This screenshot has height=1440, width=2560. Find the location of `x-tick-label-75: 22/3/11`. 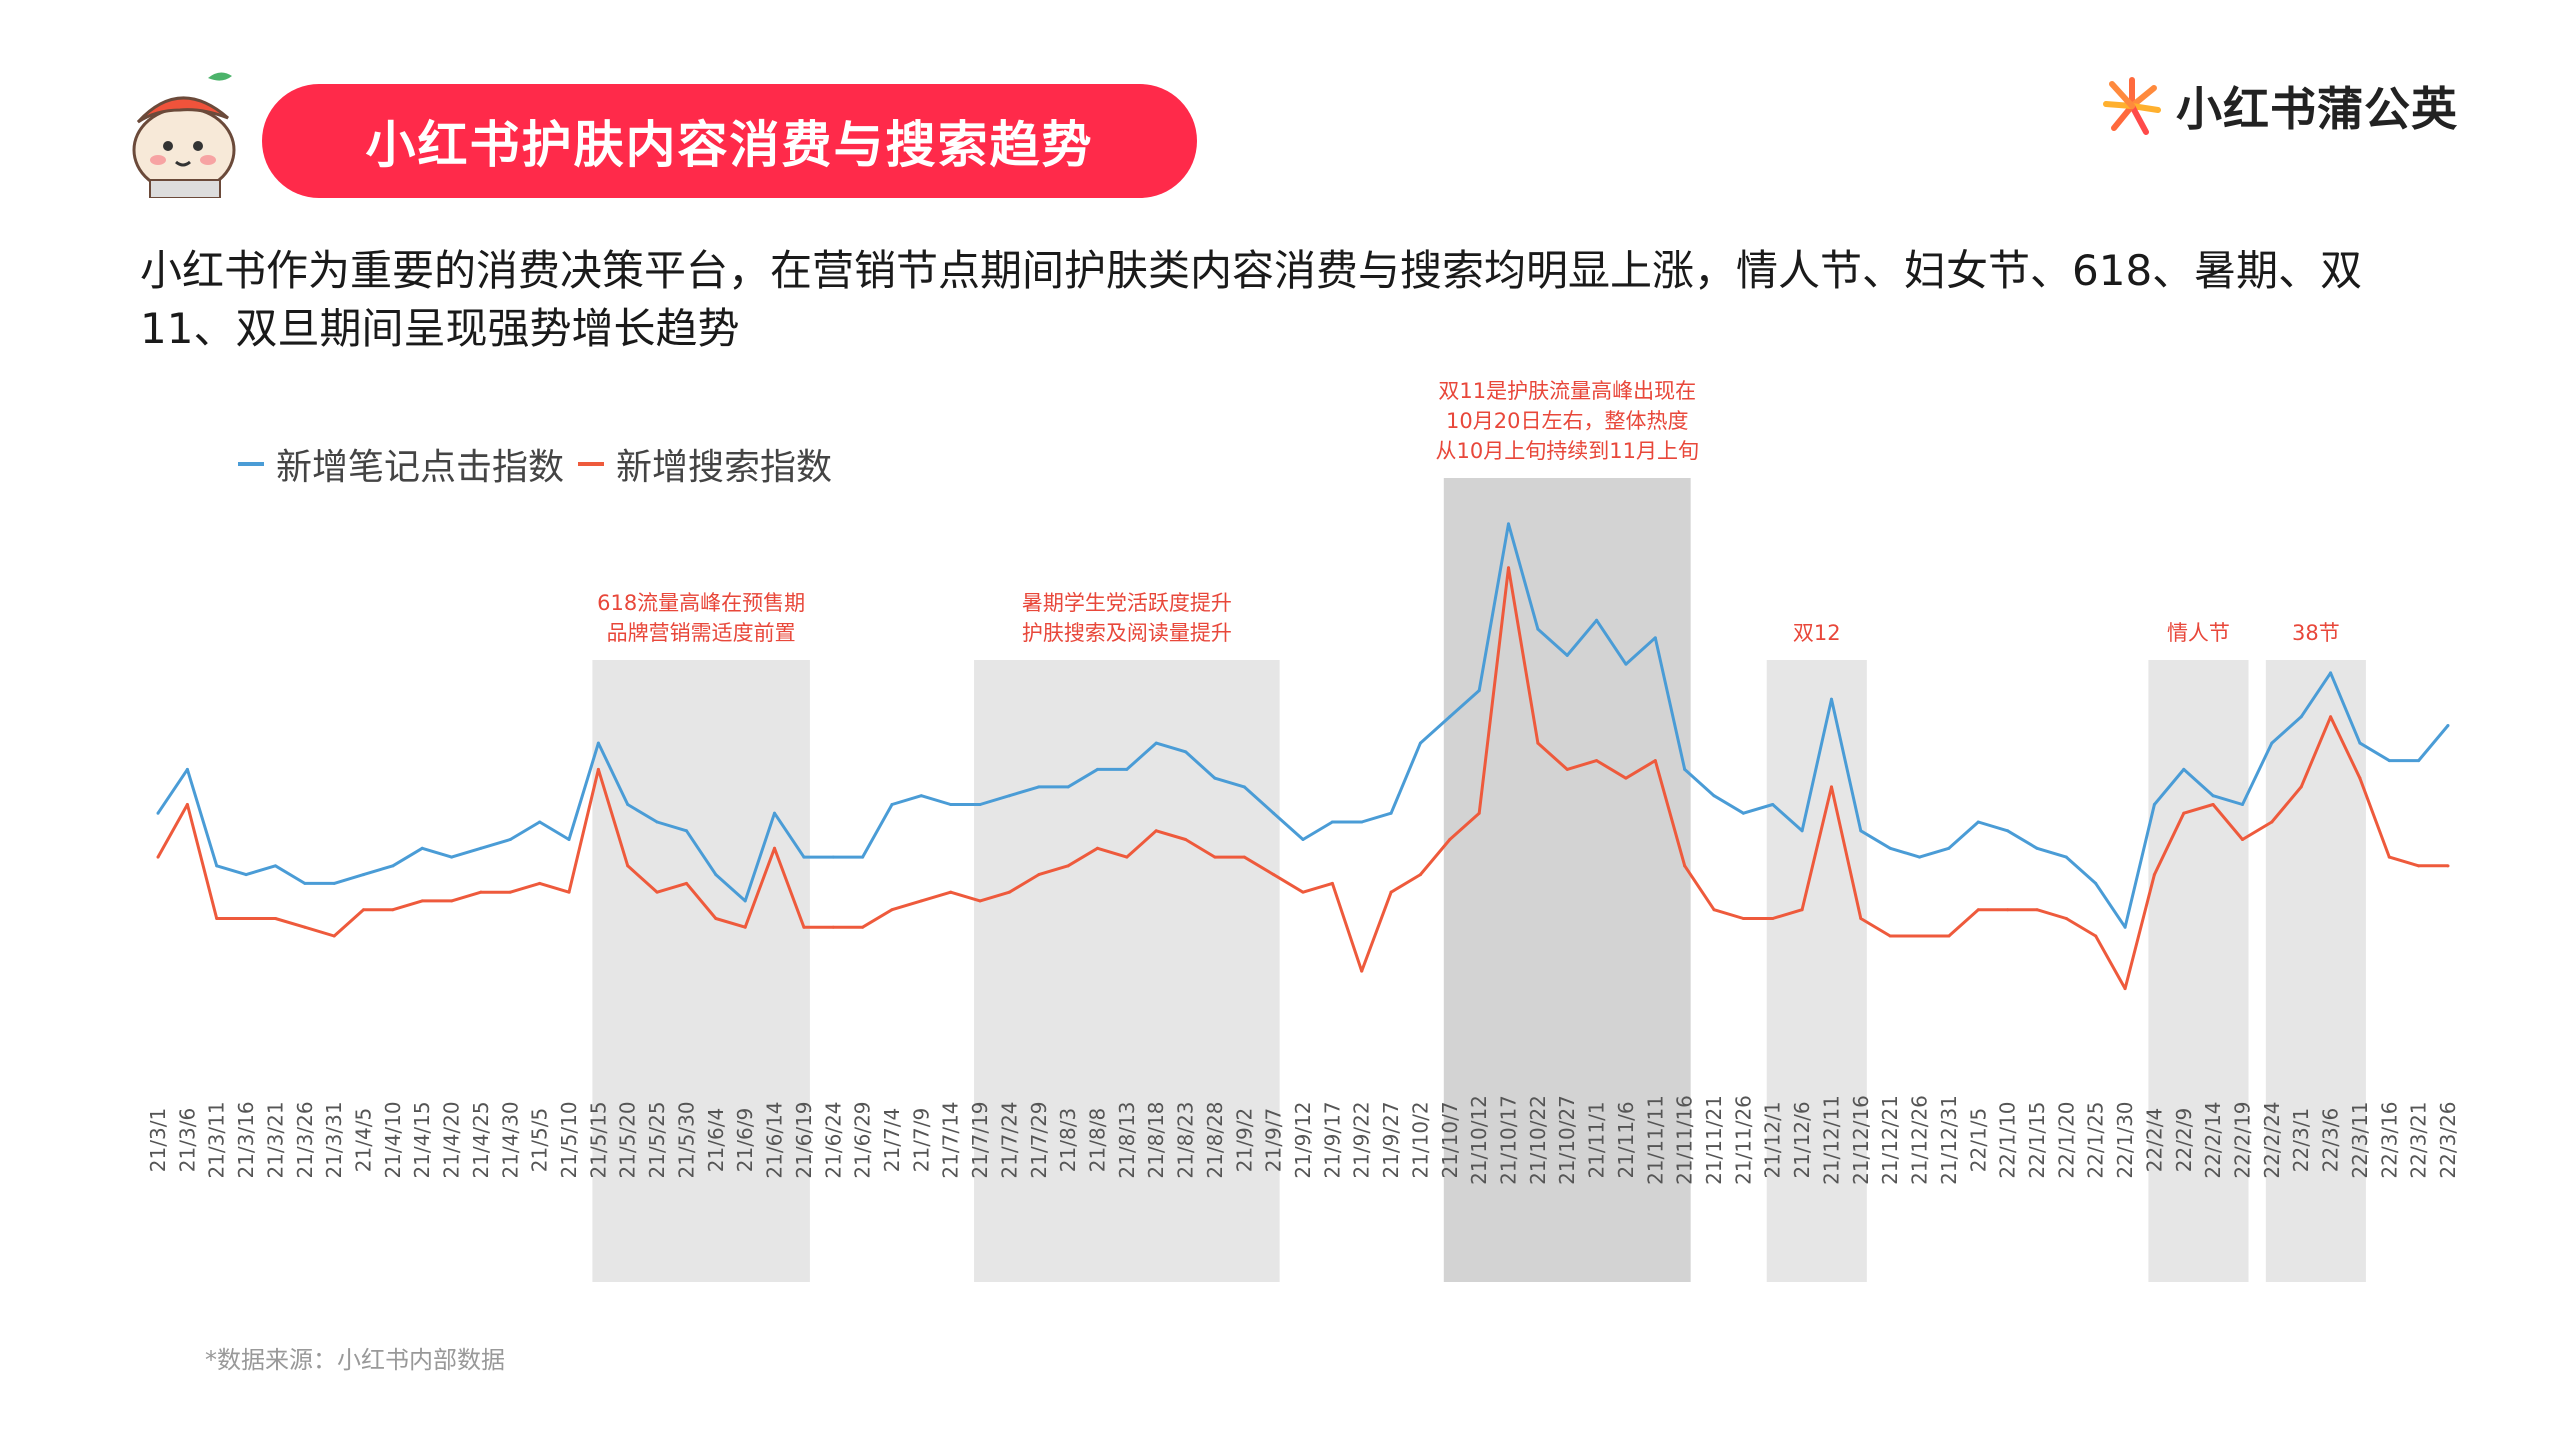

x-tick-label-75: 22/3/11 is located at coordinates (2360, 1139).